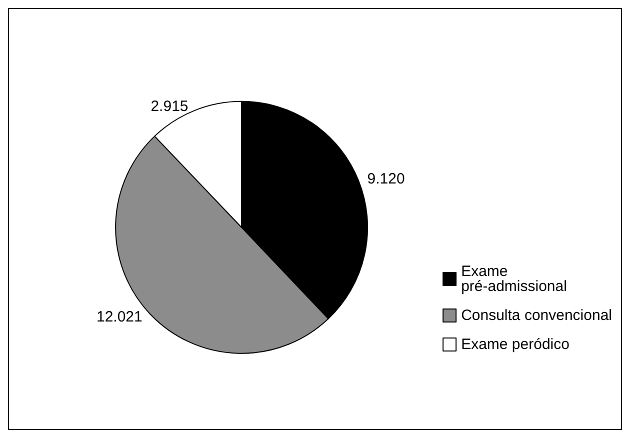  Describe the element at coordinates (536, 315) in the screenshot. I see `legend-label: Consulta convencional` at that location.